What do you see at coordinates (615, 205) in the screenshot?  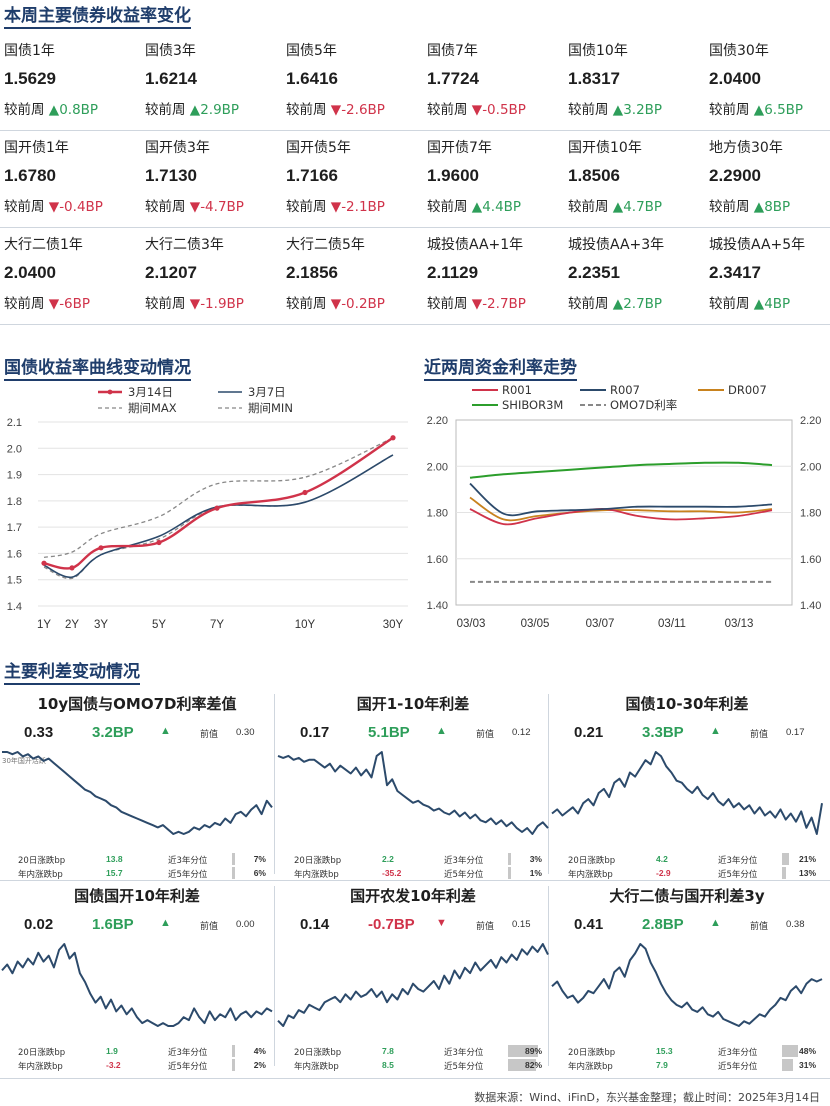 I see `bond-change: 较前周 ▲4.7BP` at bounding box center [615, 205].